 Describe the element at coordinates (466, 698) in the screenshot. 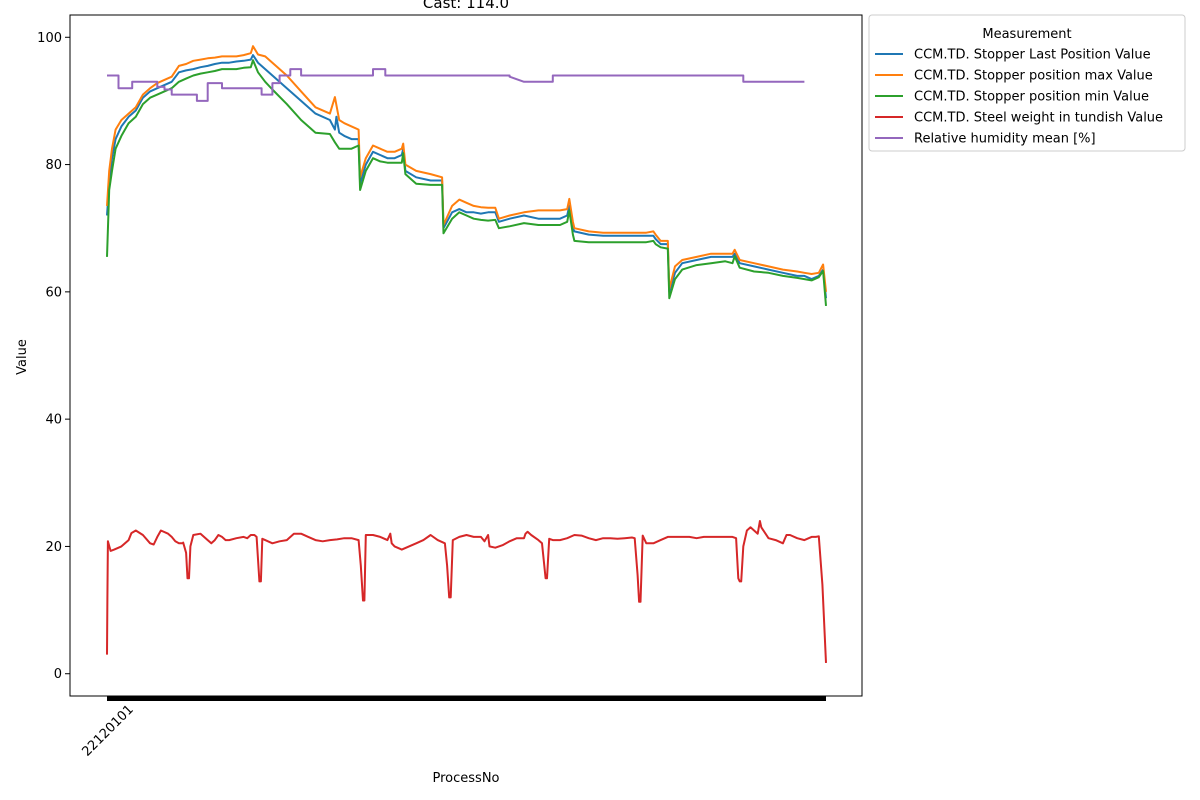

I see `x-tick-marks` at that location.